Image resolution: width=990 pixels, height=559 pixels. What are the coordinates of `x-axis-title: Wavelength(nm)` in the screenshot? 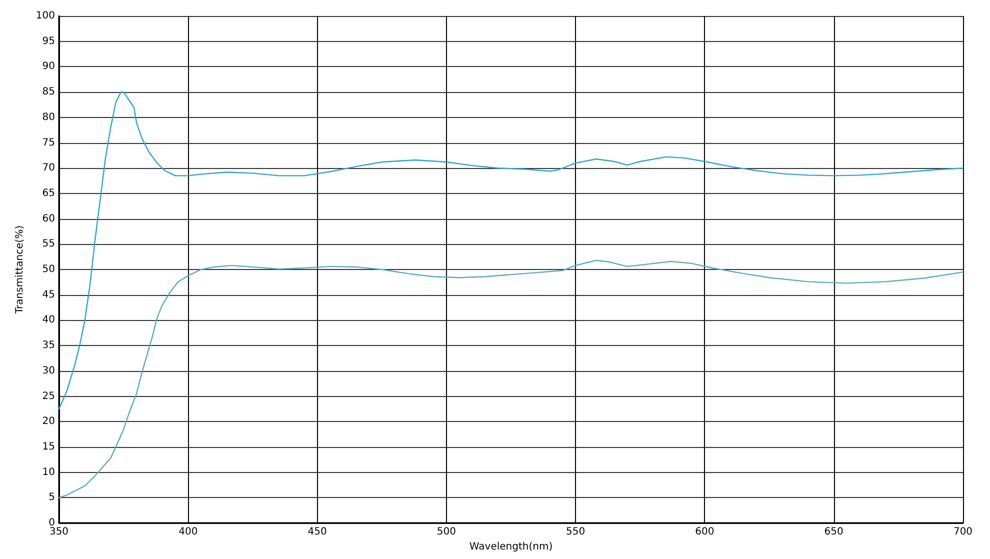 It's located at (511, 546).